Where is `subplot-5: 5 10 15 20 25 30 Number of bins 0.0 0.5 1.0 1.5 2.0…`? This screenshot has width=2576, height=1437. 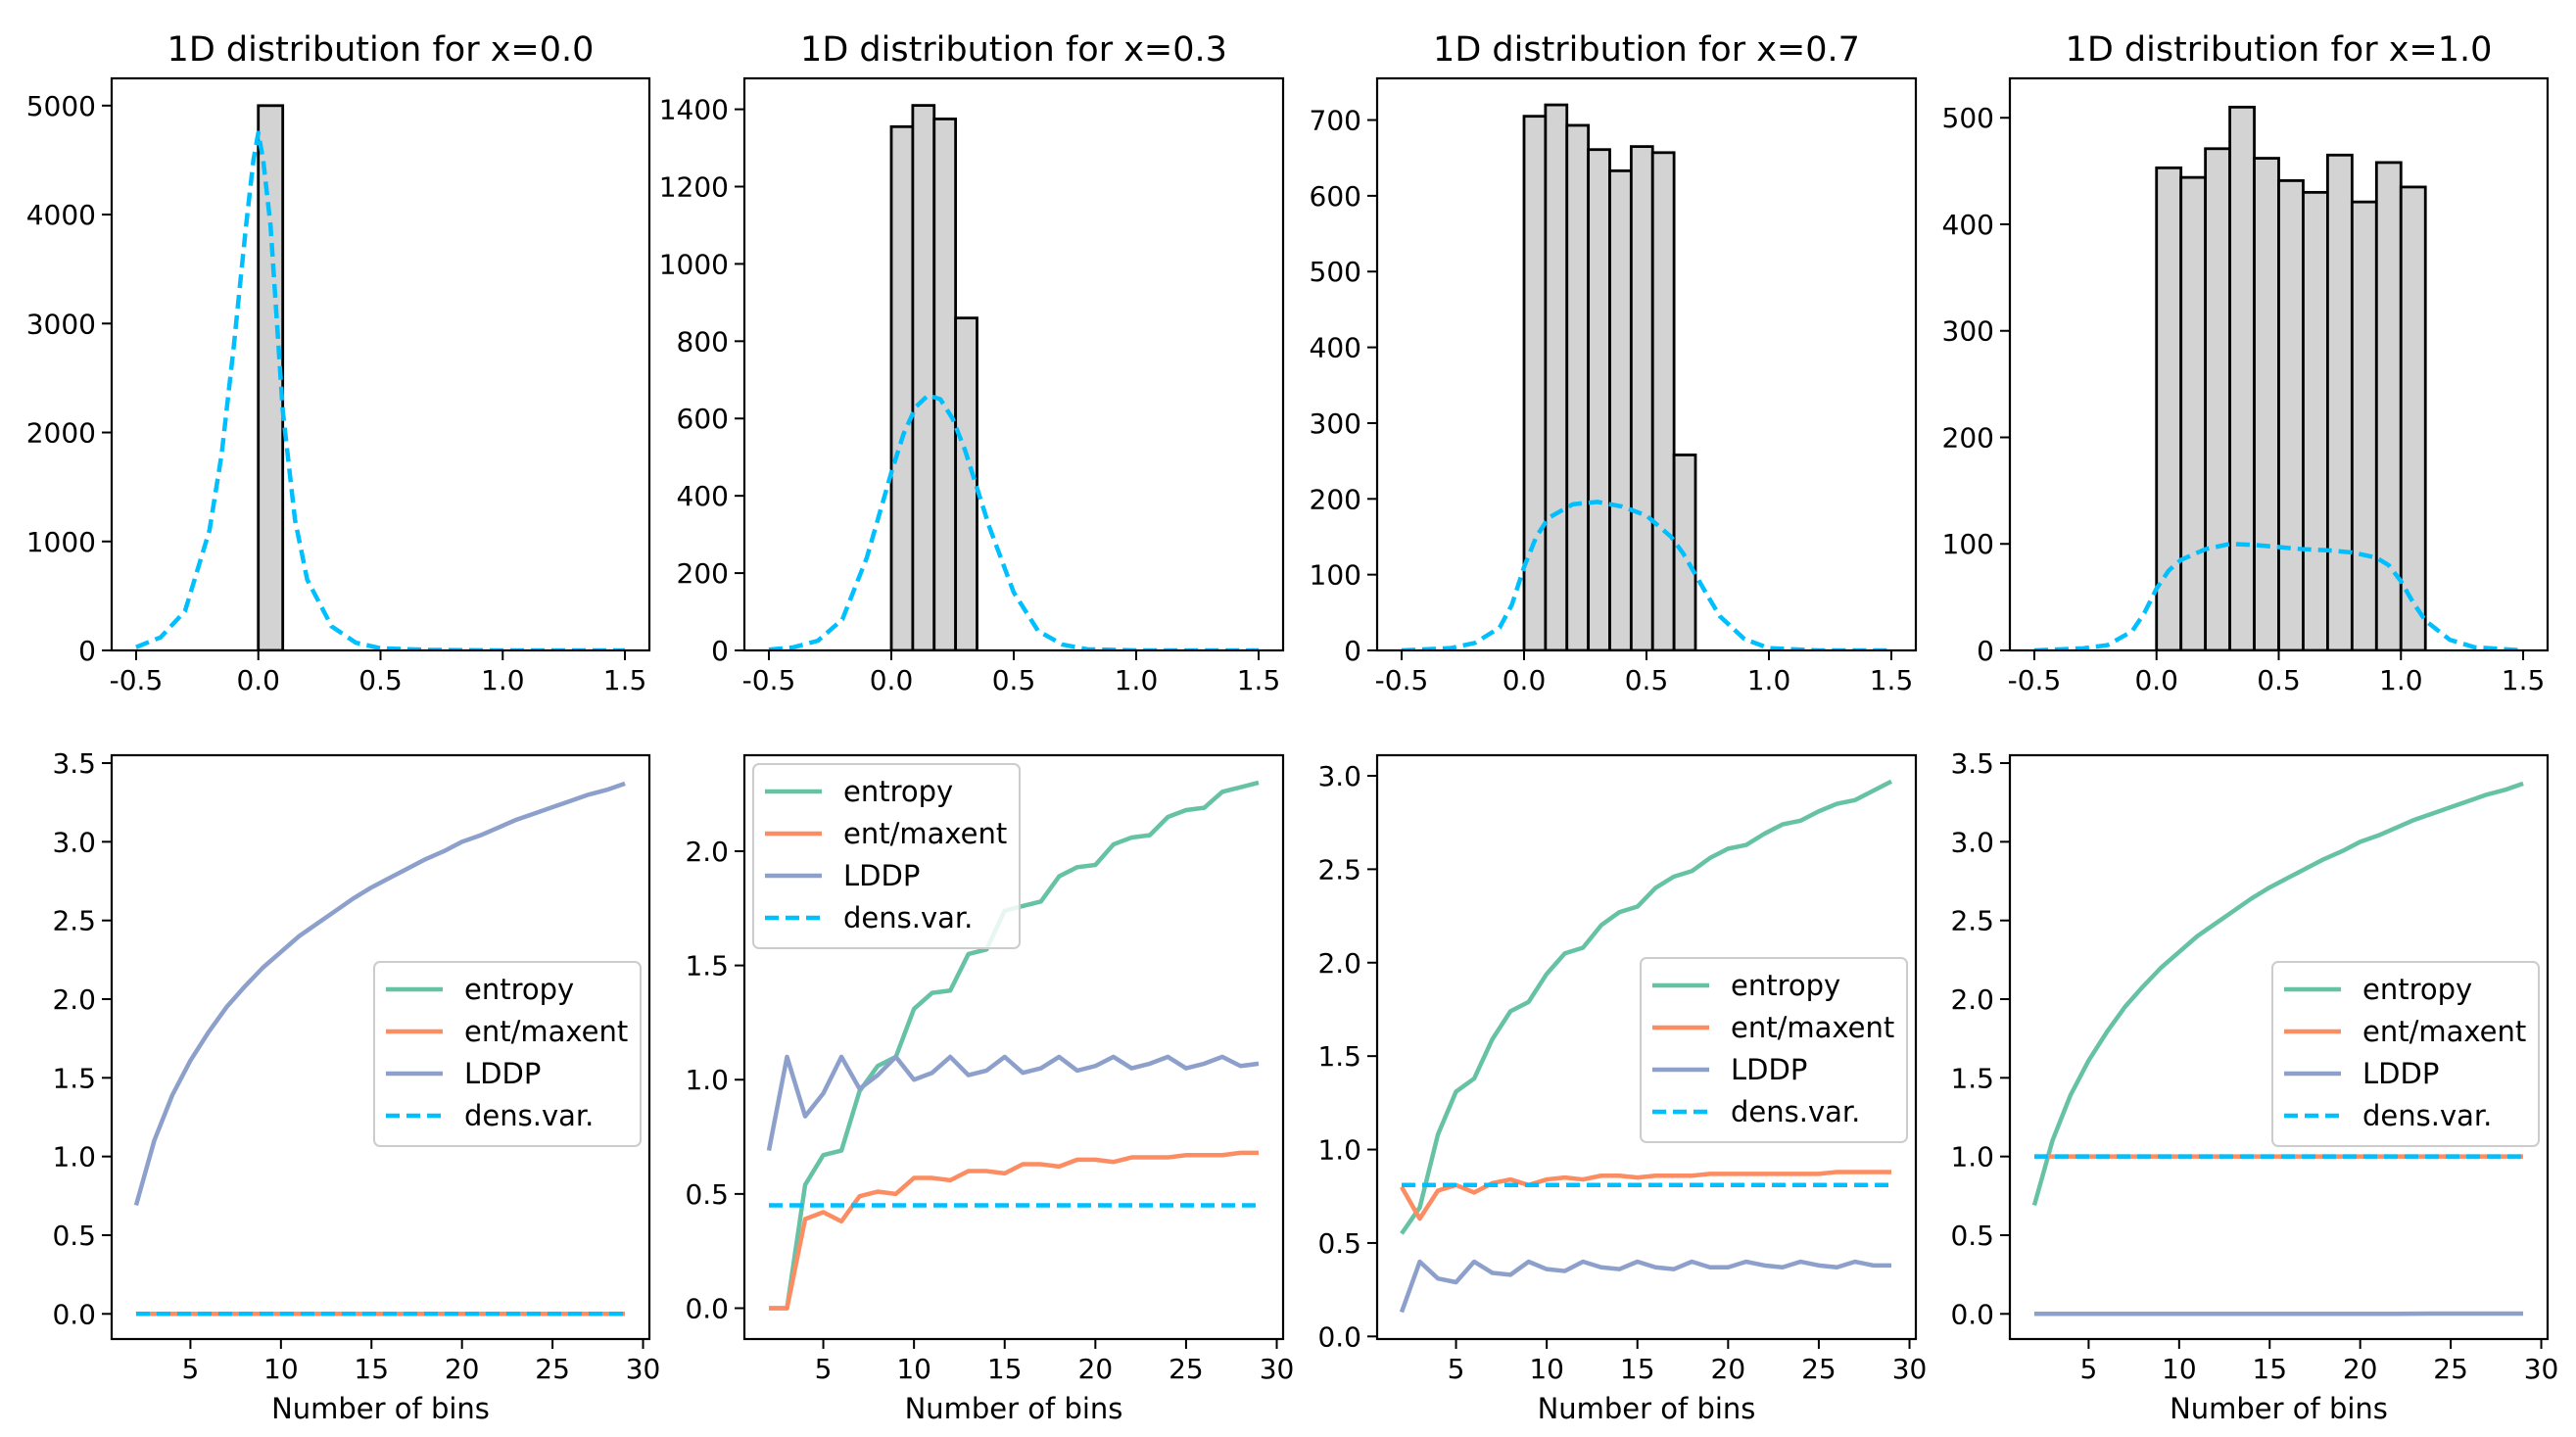 subplot-5: 5 10 15 20 25 30 Number of bins 0.0 0.5 1.0 1.5 2.0… is located at coordinates (356, 1086).